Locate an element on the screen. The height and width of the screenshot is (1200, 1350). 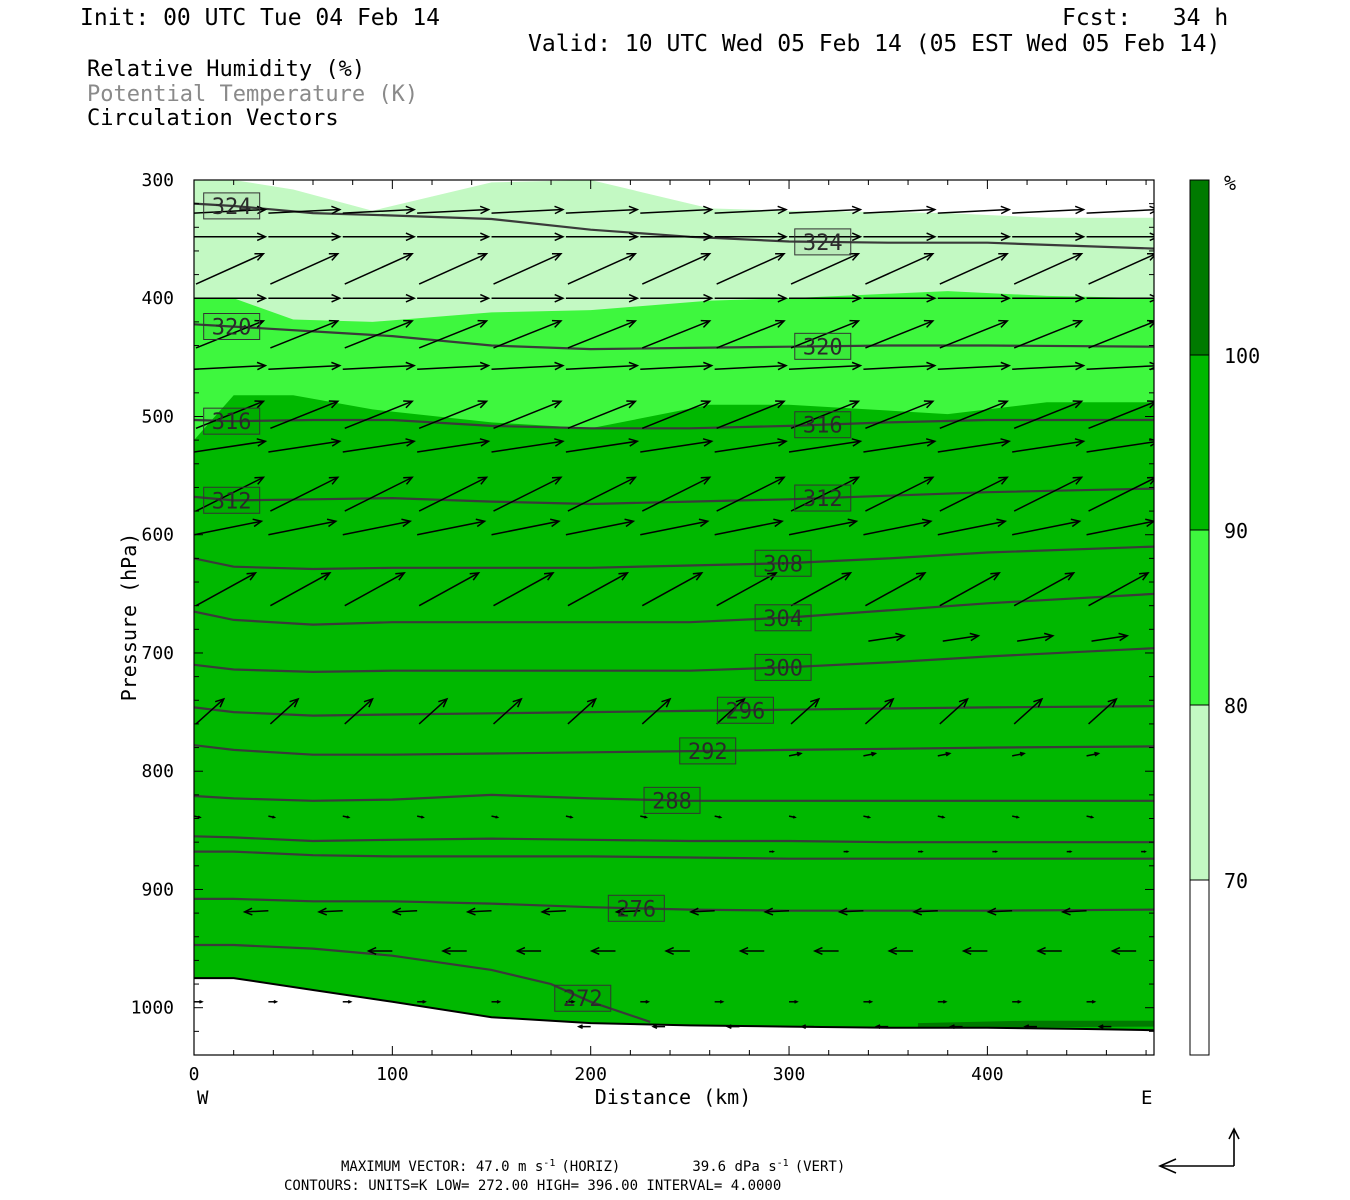
theta-label: 272 is located at coordinates (583, 999).